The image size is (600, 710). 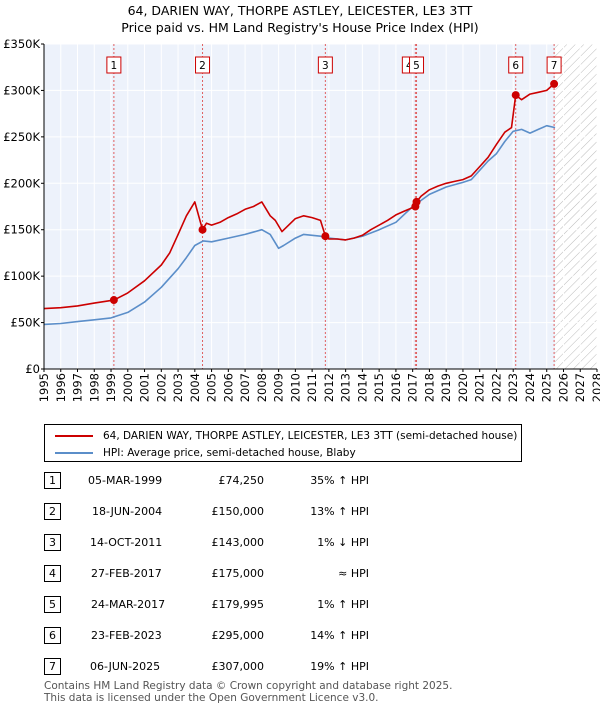 I want to click on x-tick-label: 2004, so click(x=195, y=387).